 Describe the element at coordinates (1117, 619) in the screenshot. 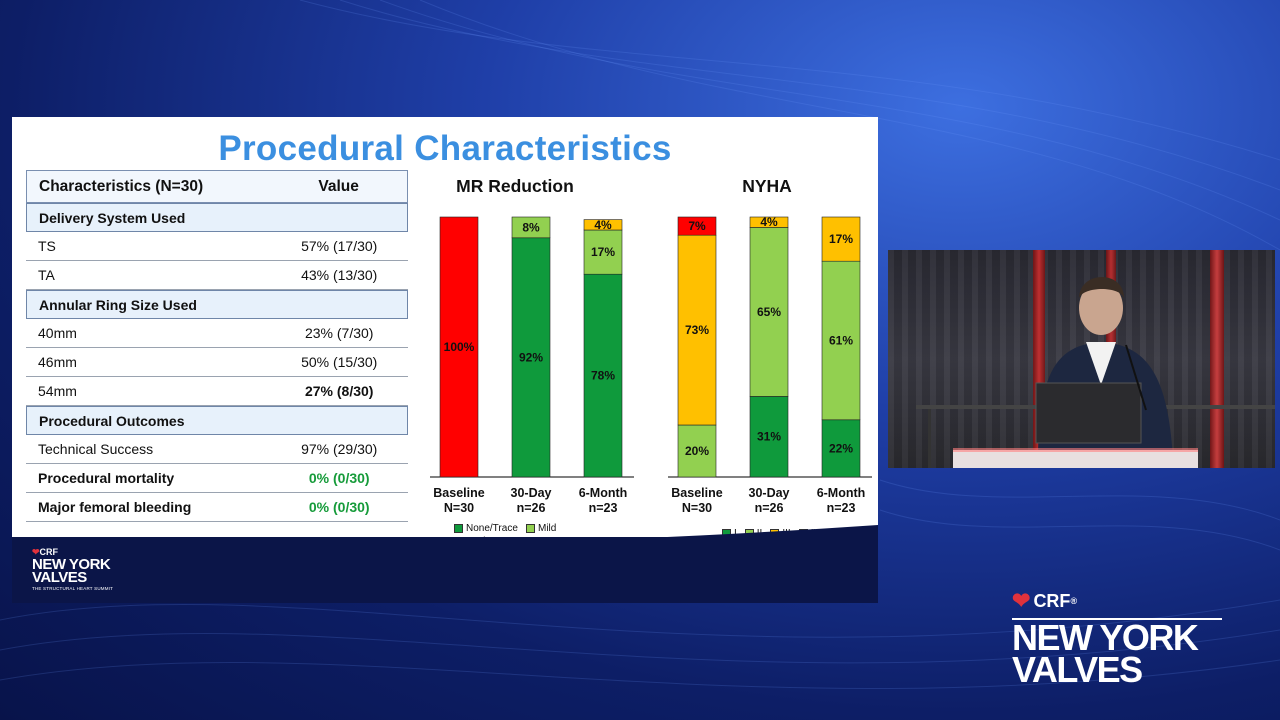

I see `brand-divider` at that location.